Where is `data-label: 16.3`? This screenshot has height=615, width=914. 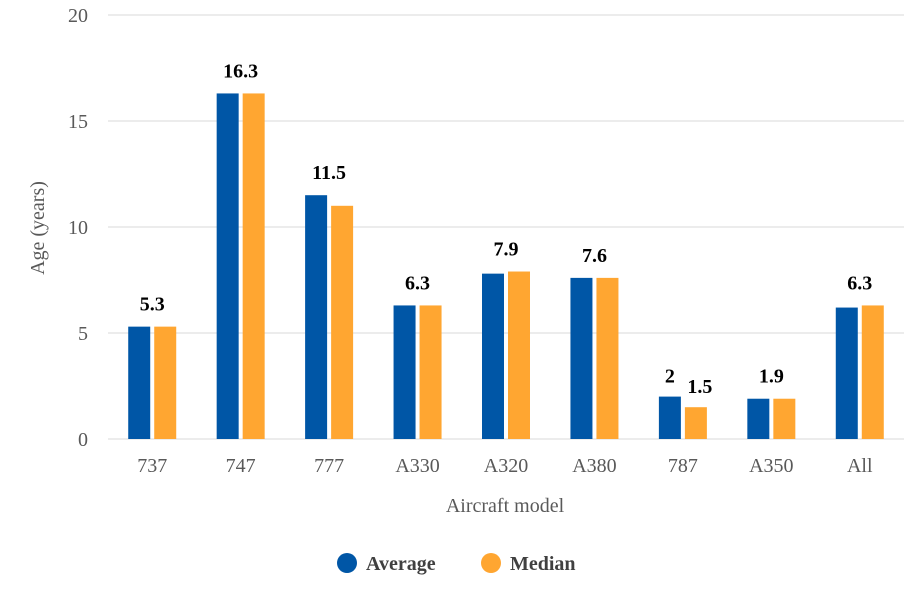 data-label: 16.3 is located at coordinates (240, 71).